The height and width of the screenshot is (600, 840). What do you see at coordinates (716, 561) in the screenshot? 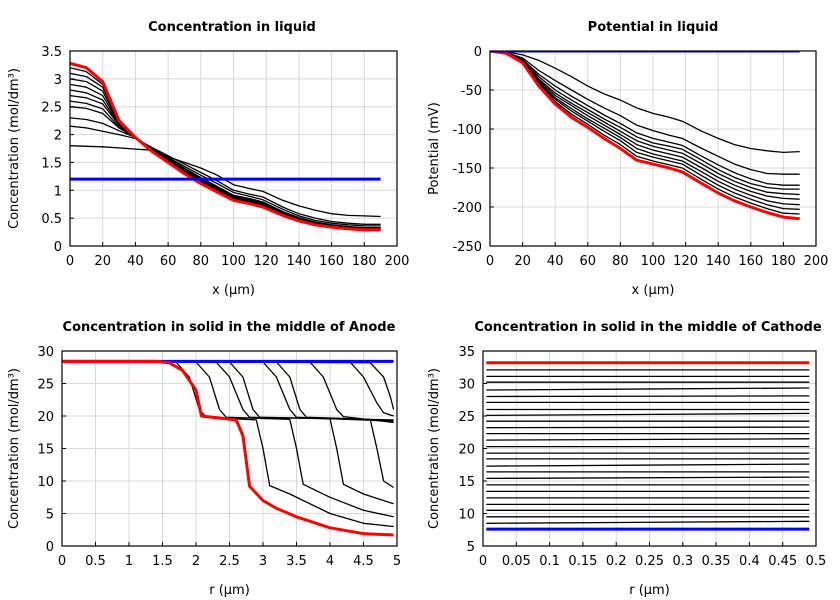
I see `x-tick-label: 0.35` at bounding box center [716, 561].